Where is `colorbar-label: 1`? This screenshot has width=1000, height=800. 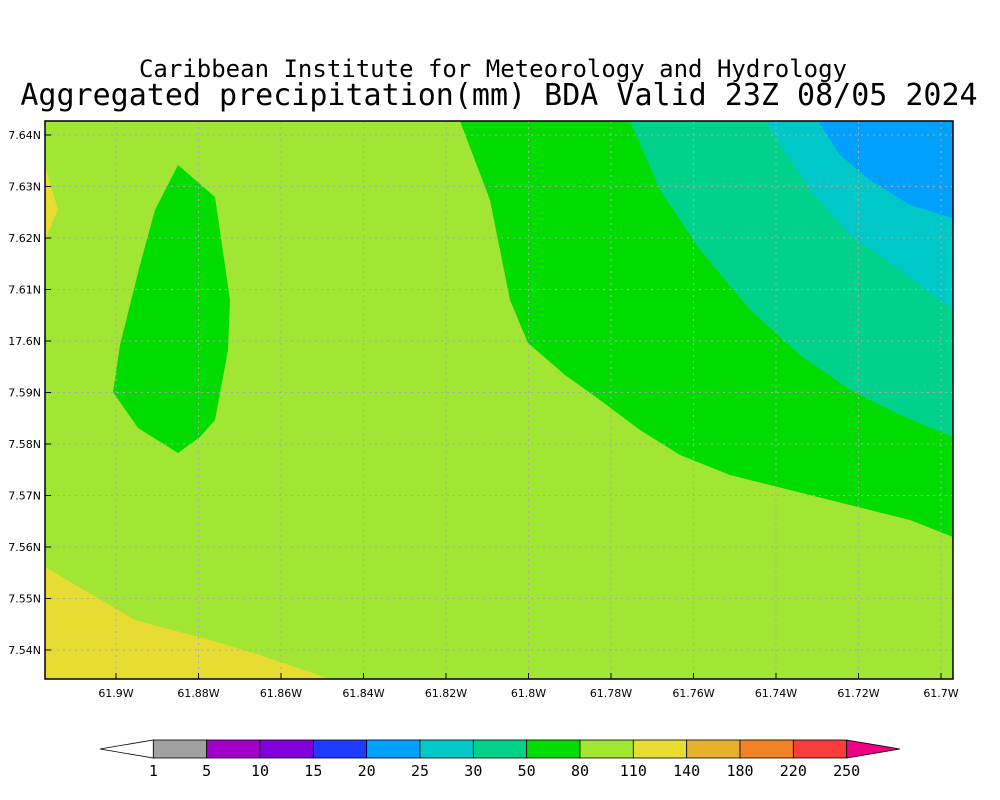
colorbar-label: 1 is located at coordinates (153, 771).